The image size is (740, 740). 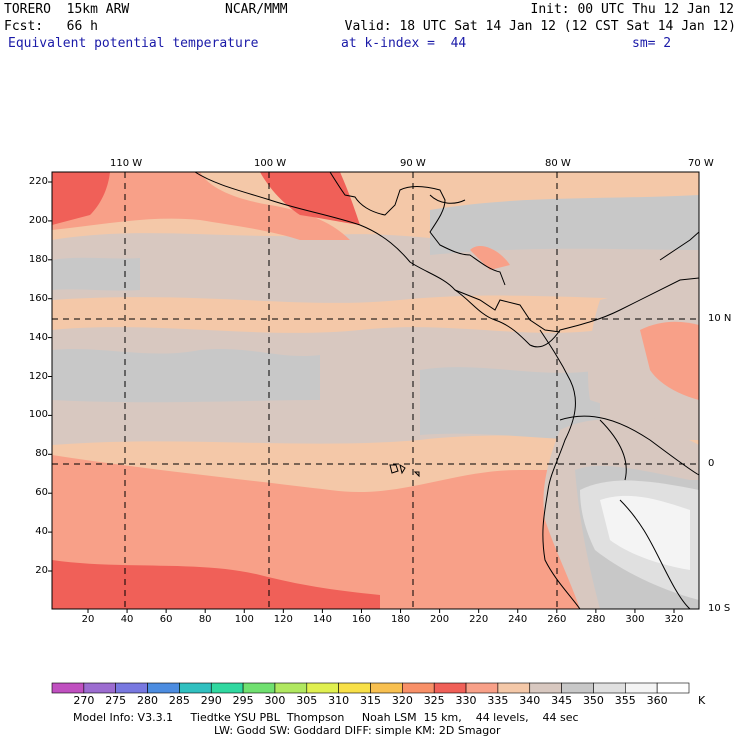 What do you see at coordinates (244, 619) in the screenshot?
I see `x-tick-label: 100` at bounding box center [244, 619].